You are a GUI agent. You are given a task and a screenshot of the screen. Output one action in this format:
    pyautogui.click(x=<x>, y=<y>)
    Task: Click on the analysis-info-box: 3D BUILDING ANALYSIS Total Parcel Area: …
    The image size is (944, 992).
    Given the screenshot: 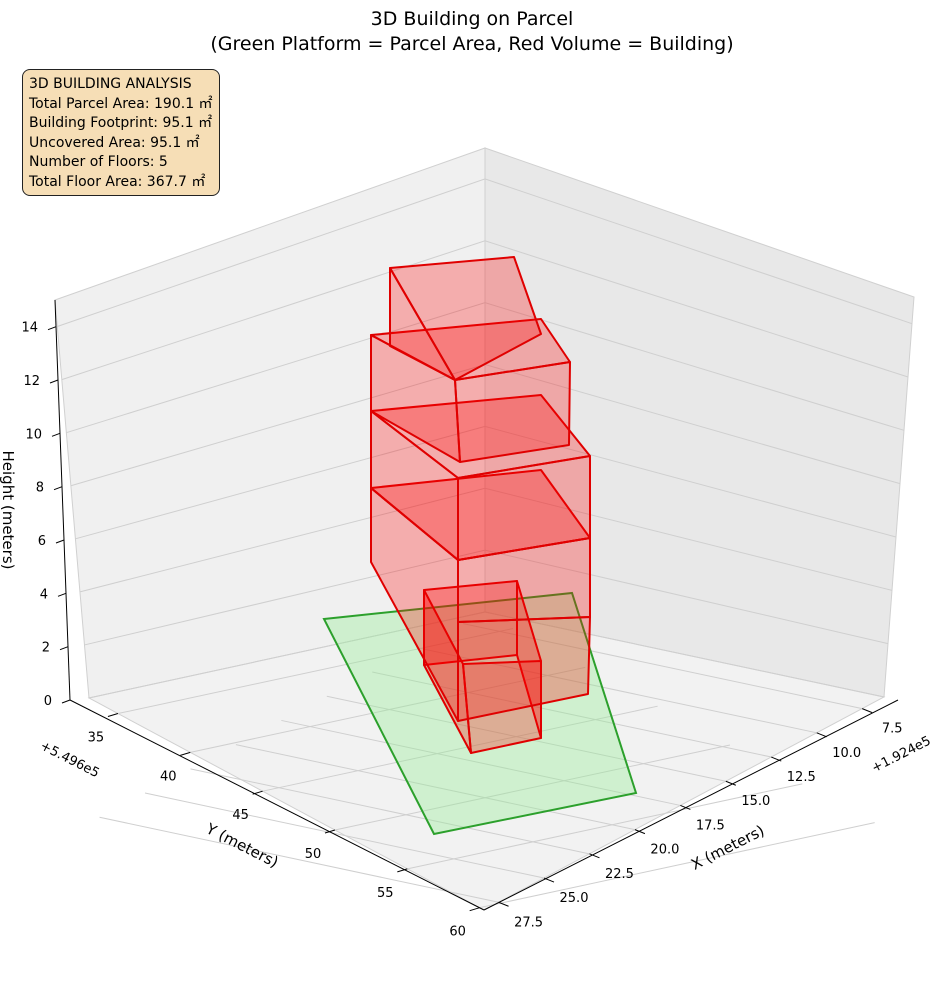 What is the action you would take?
    pyautogui.click(x=121, y=132)
    